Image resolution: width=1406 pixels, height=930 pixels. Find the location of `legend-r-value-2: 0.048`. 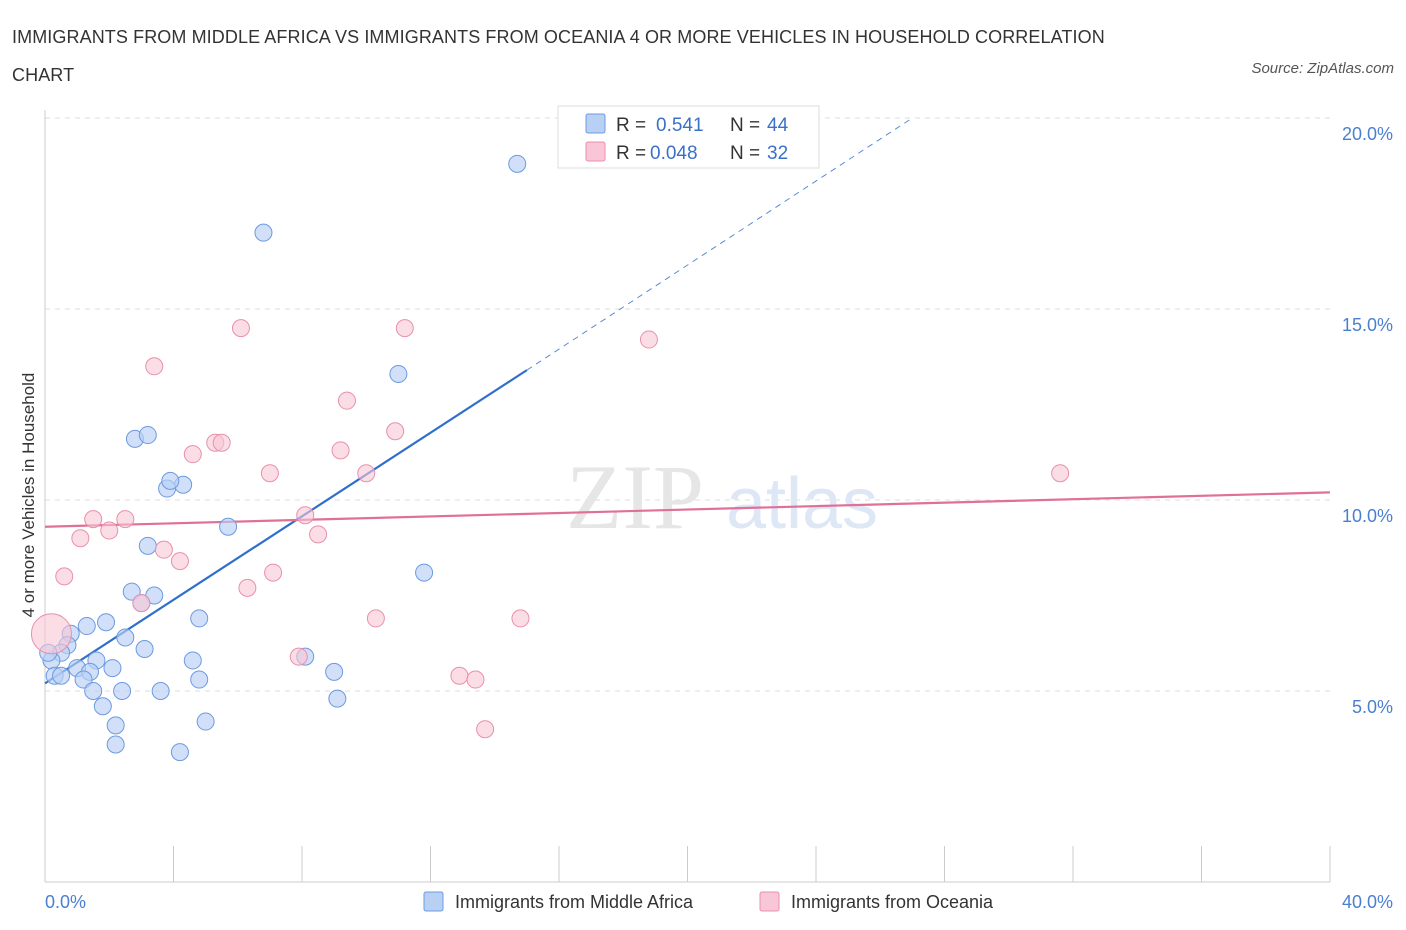

legend-r-value-2: 0.048 is located at coordinates (674, 153).